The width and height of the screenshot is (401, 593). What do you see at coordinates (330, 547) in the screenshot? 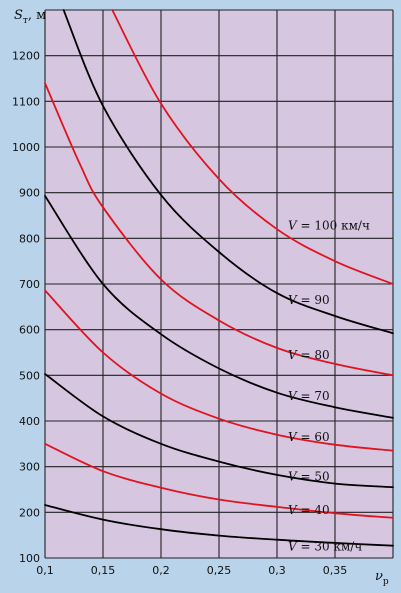
I see `curve-label-value: = 30 км/ч` at bounding box center [330, 547].